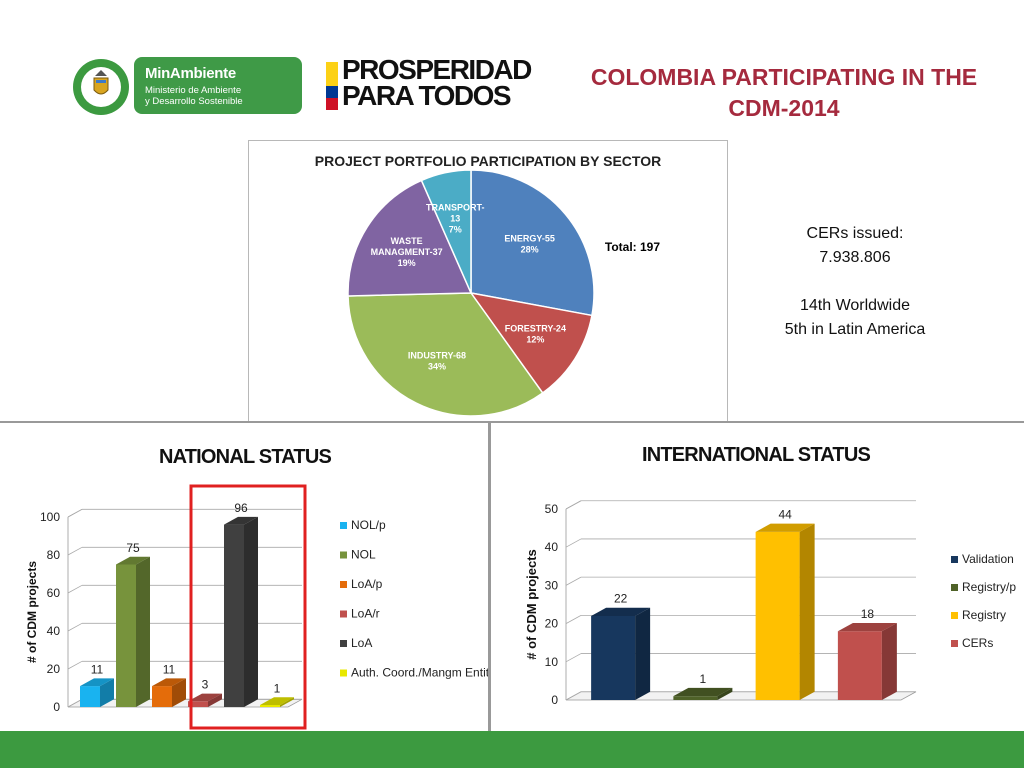 This screenshot has height=768, width=1024. What do you see at coordinates (241, 508) in the screenshot?
I see `bar-value-label: 96` at bounding box center [241, 508].